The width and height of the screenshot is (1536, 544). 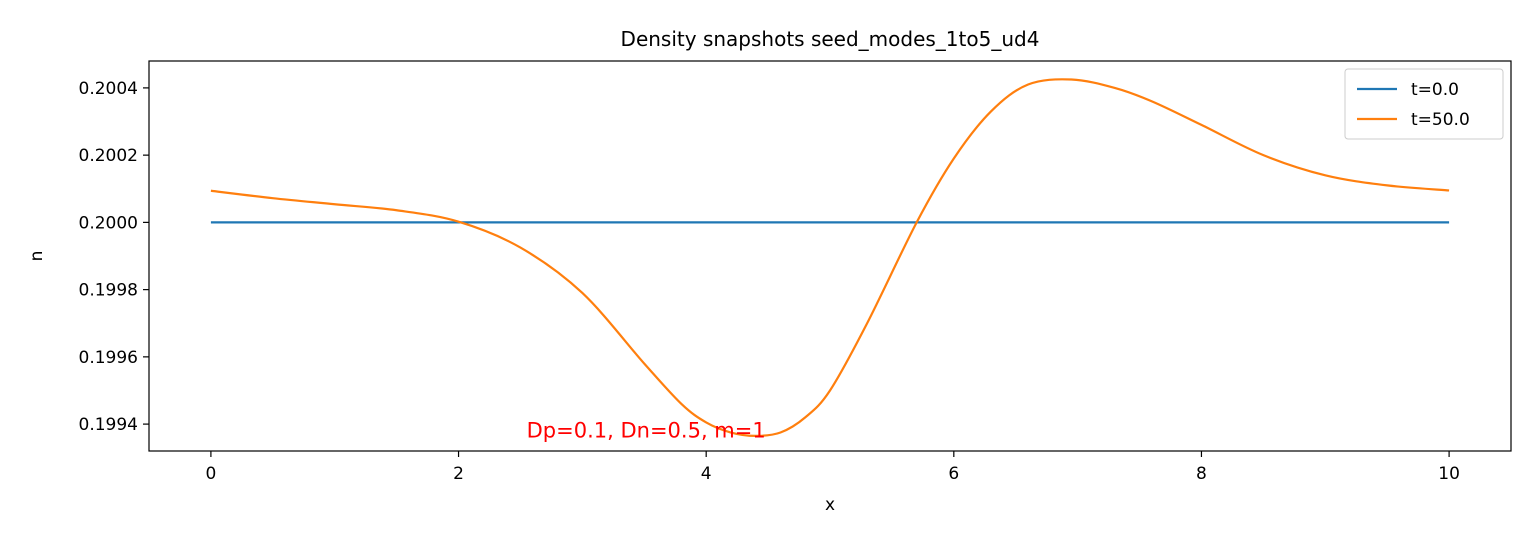 I want to click on parameter-annotation: Dp=0.1, Dn=0.5, m=1, so click(x=646, y=431).